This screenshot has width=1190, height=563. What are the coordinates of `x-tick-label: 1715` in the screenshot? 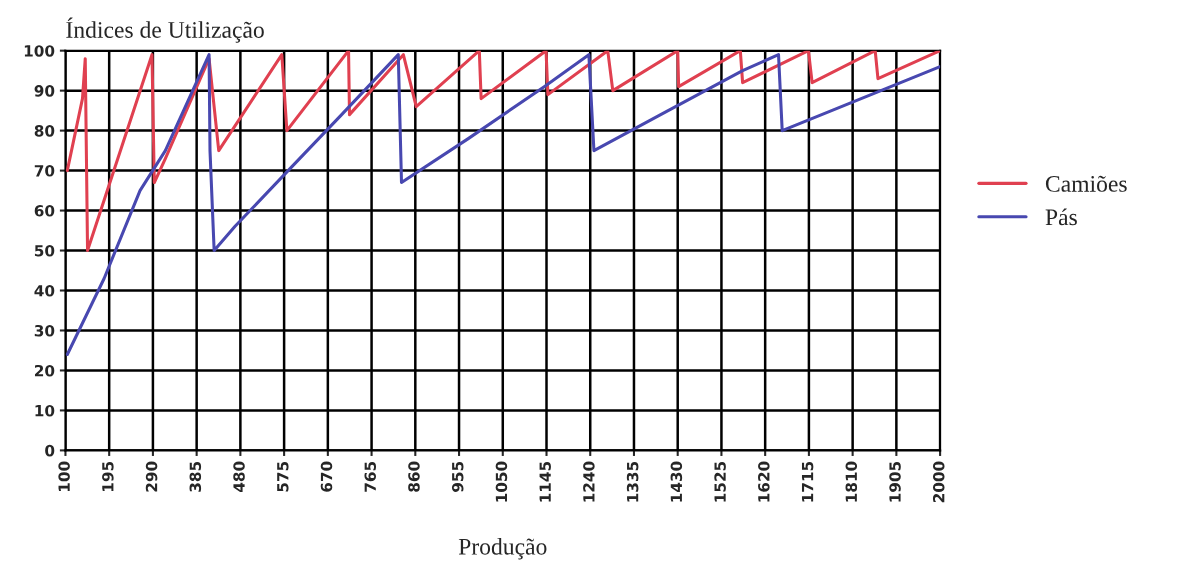 It's located at (807, 481).